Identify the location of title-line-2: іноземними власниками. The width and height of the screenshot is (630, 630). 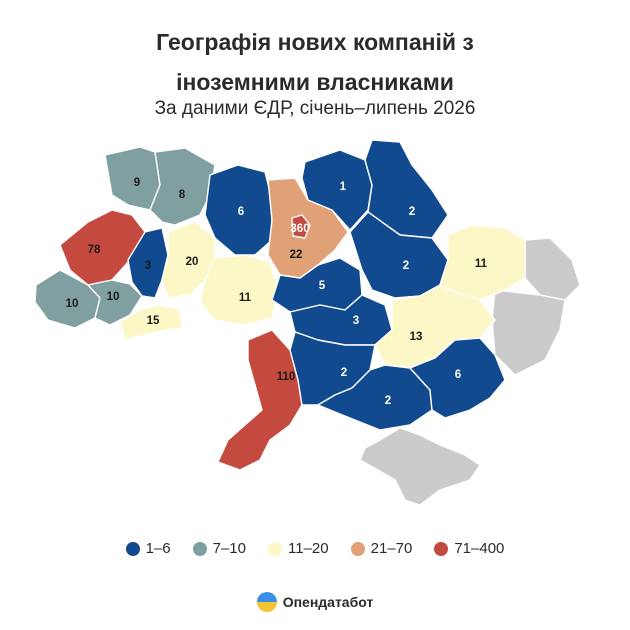
(315, 82).